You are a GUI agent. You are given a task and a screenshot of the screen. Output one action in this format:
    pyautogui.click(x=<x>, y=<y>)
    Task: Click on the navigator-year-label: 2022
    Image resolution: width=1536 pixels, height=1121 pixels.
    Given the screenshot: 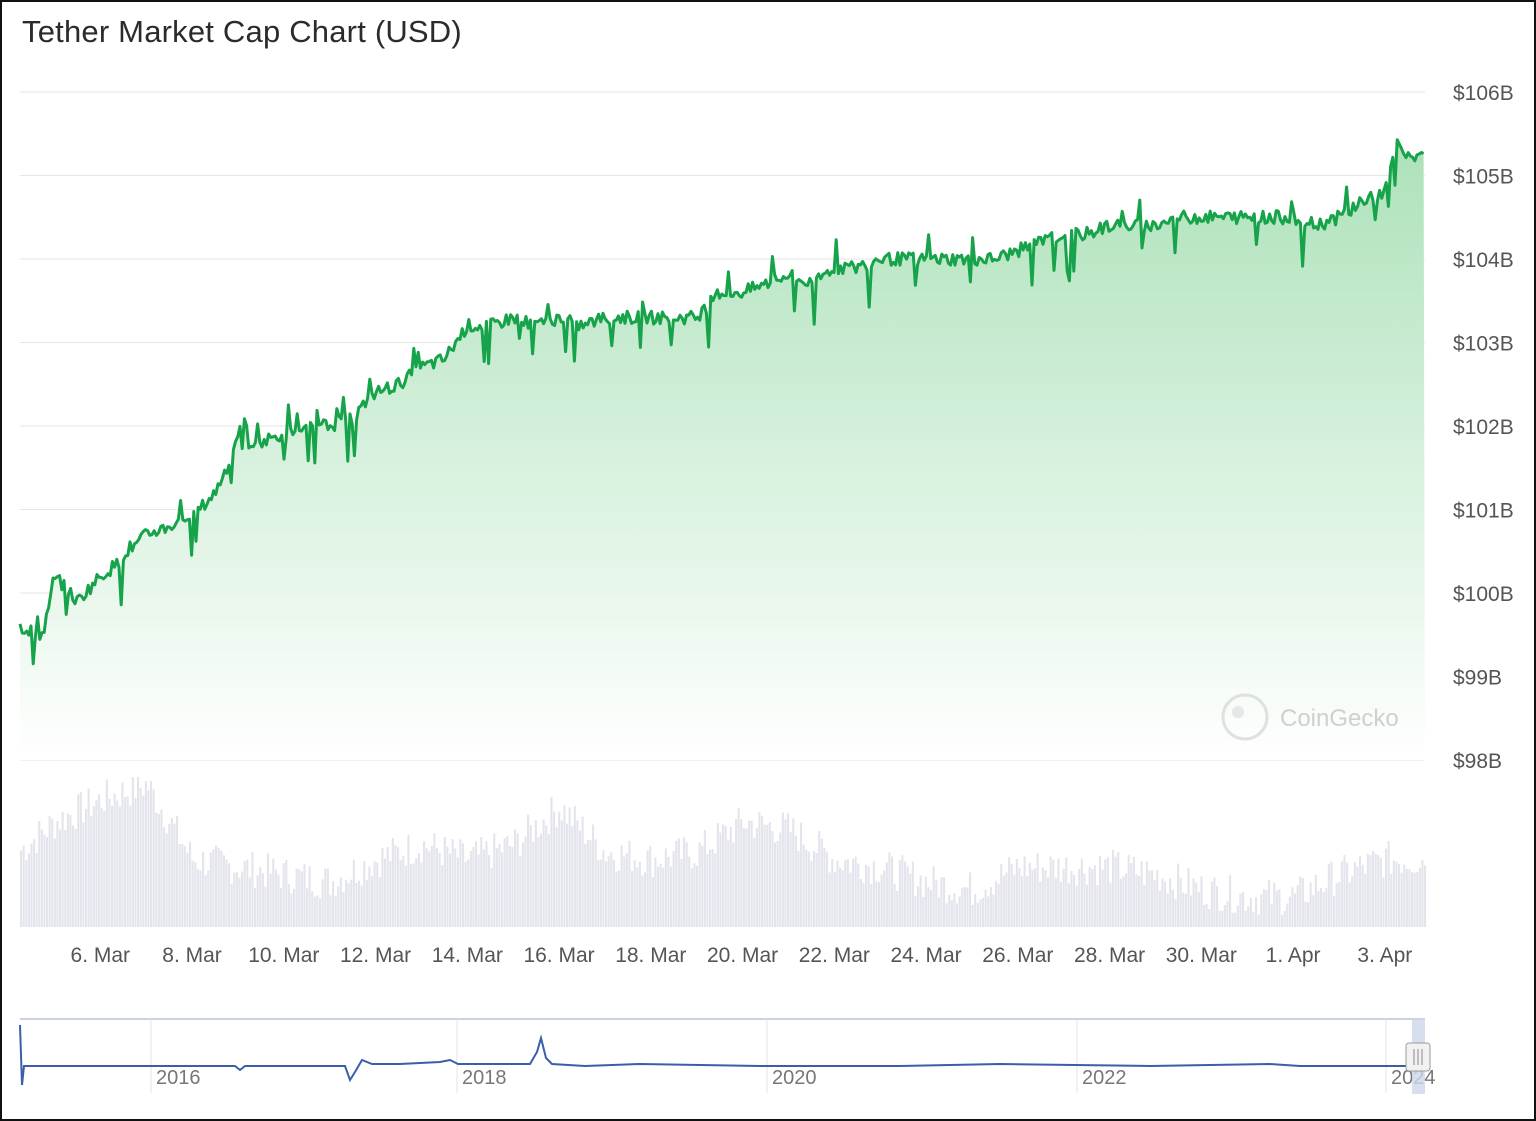 What is the action you would take?
    pyautogui.click(x=1104, y=1078)
    